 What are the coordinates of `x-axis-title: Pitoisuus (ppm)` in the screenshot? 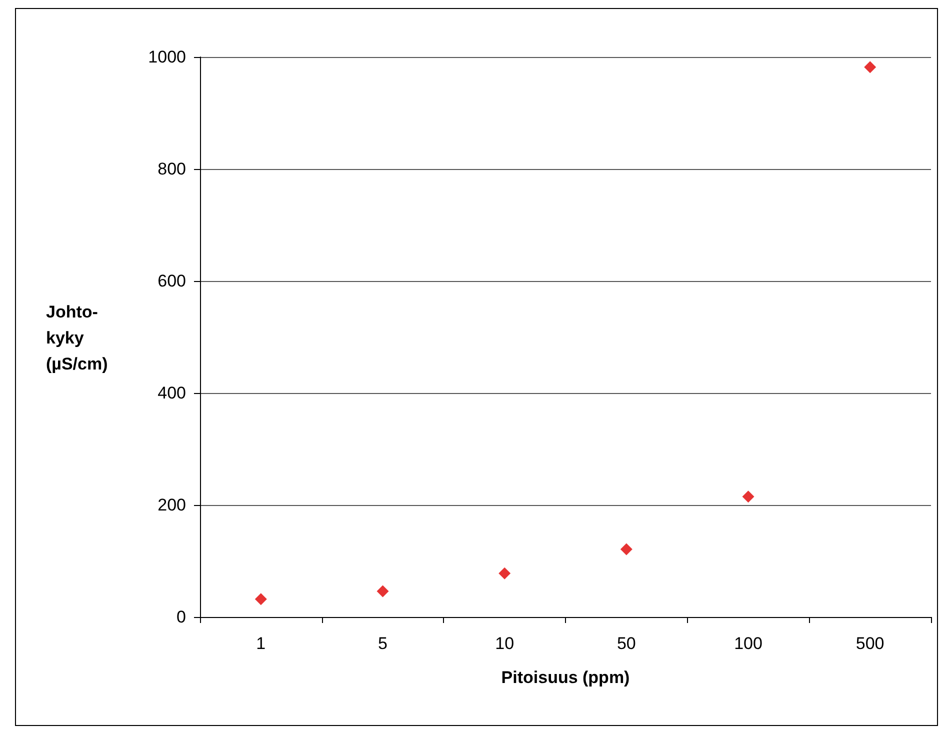 It's located at (565, 677).